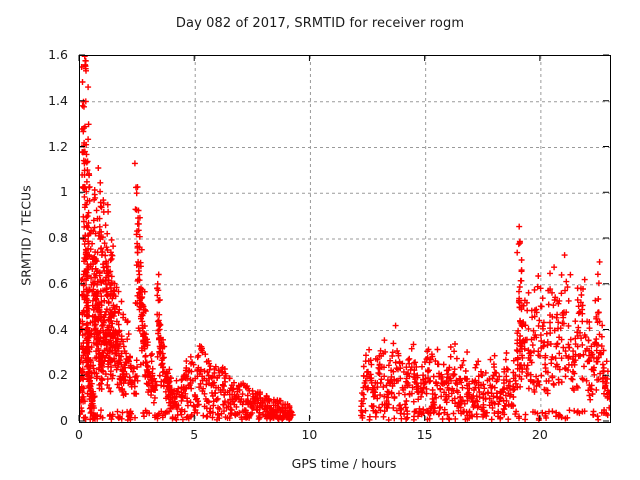 Image resolution: width=640 pixels, height=480 pixels. What do you see at coordinates (58, 283) in the screenshot?
I see `y-tick-label: 0.6` at bounding box center [58, 283].